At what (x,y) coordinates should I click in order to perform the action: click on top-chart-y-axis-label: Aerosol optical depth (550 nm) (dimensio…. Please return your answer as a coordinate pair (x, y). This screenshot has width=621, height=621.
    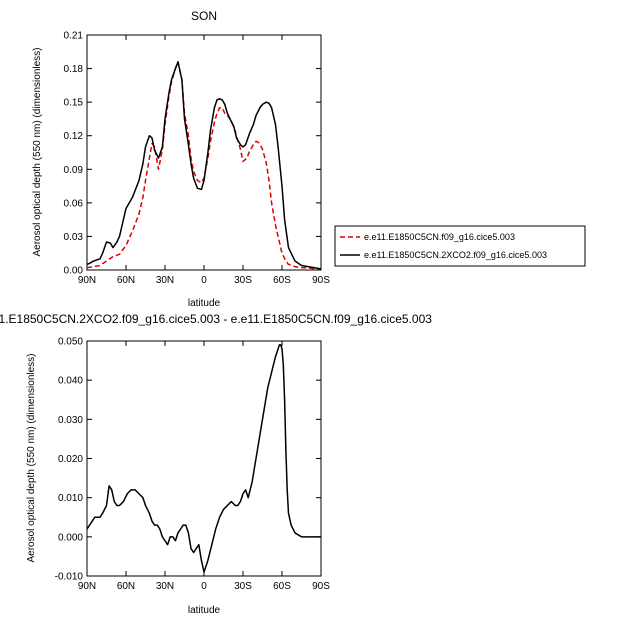
    Looking at the image, I should click on (37, 152).